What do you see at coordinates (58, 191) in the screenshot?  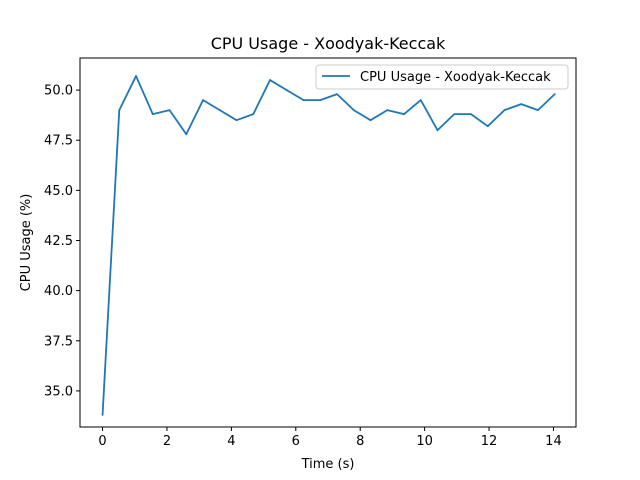 I see `y-tick-label: 45.0` at bounding box center [58, 191].